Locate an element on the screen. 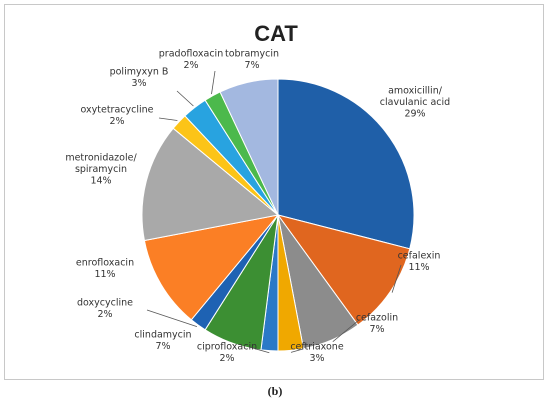  slice-label: doxycycline 2% is located at coordinates (105, 308).